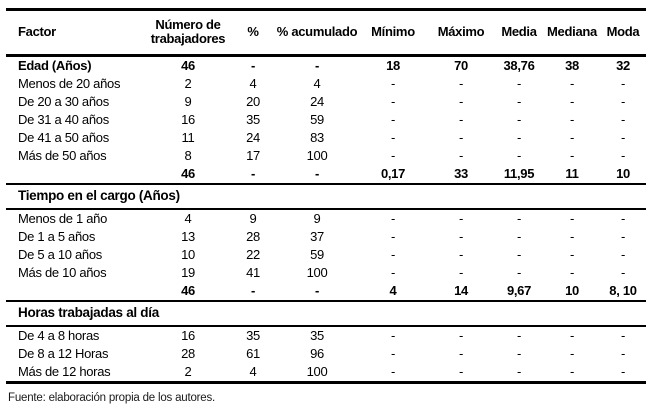 This screenshot has width=652, height=414. Describe the element at coordinates (62, 156) in the screenshot. I see `factor-cell: Más de 50 años` at that location.